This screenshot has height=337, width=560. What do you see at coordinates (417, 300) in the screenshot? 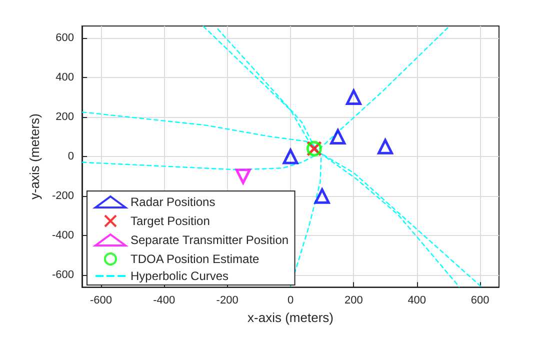
I see `x-tick-label: 400` at bounding box center [417, 300].